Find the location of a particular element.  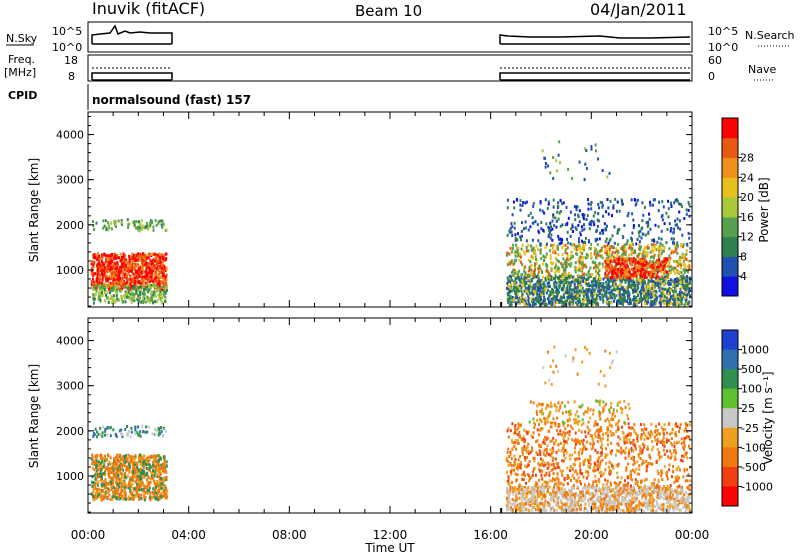

nsky-tick-bottom: 10^0 is located at coordinates (67, 47).